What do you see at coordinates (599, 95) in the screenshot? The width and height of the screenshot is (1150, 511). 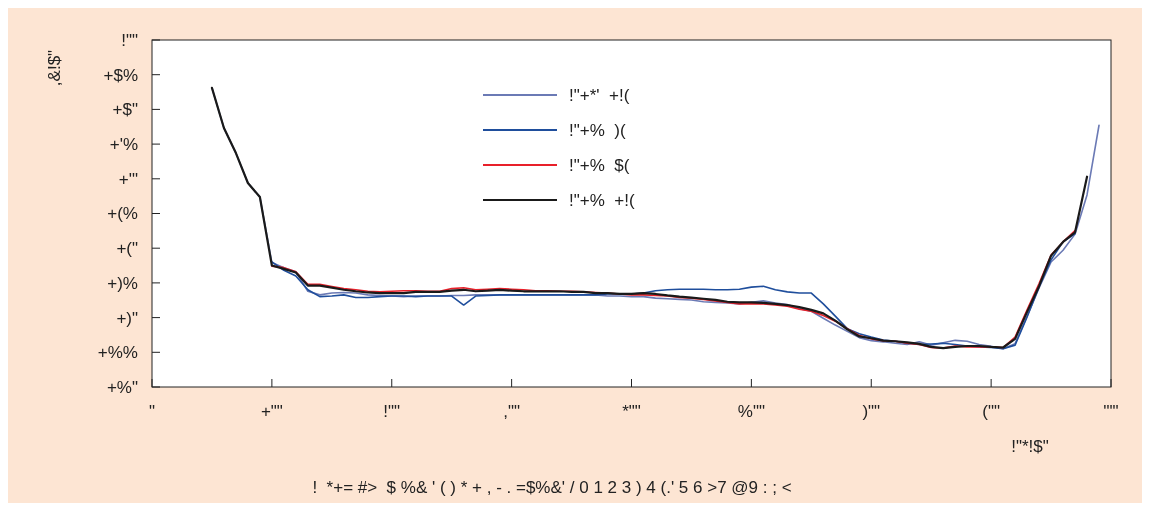 I see `legend-label: !"+*' +!(` at bounding box center [599, 95].